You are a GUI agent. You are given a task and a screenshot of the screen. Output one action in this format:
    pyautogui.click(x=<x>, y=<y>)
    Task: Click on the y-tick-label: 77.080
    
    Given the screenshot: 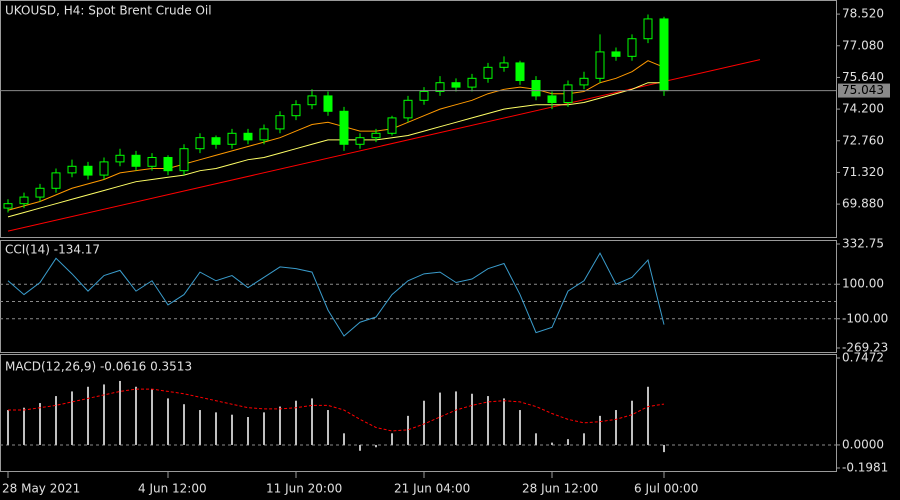 What is the action you would take?
    pyautogui.click(x=863, y=45)
    